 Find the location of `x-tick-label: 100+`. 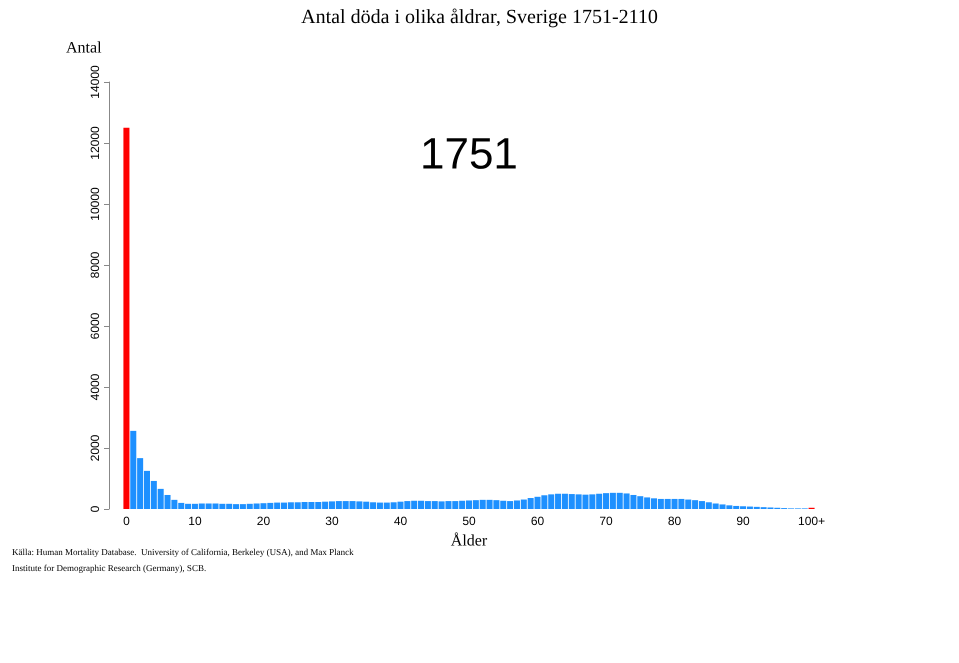

x-tick-label: 100+ is located at coordinates (812, 521).